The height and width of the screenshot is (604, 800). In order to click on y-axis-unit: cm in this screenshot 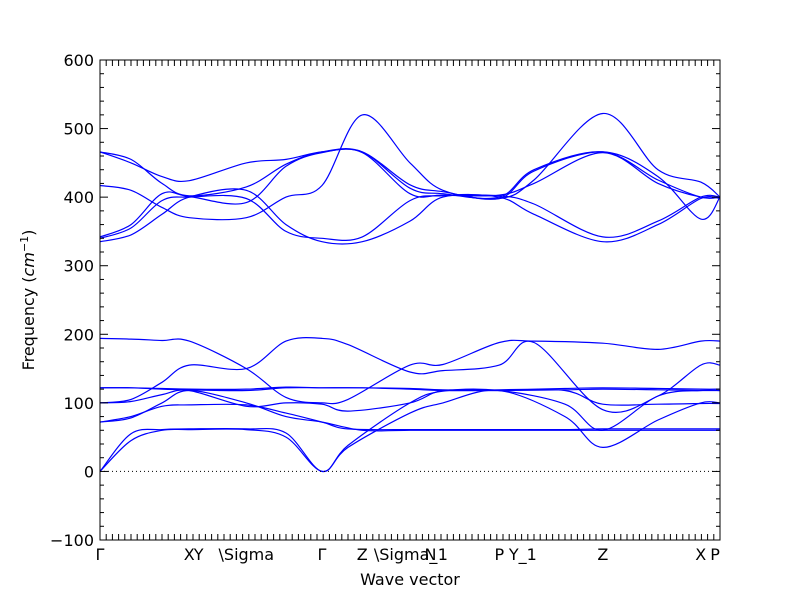, I will do `click(28, 264)`.